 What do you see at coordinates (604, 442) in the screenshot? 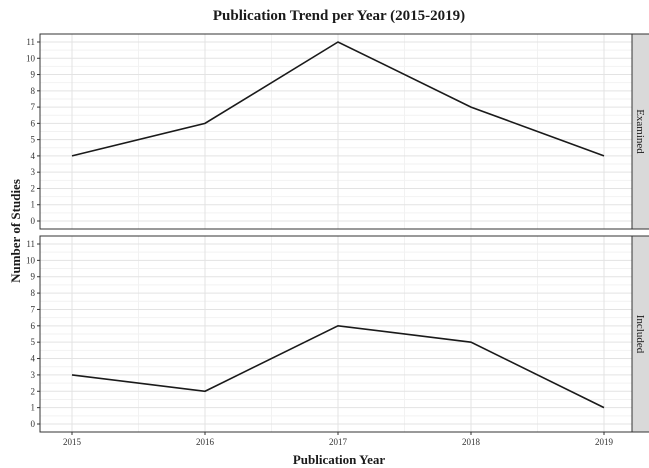
I see `x-tick-label: 2019` at bounding box center [604, 442].